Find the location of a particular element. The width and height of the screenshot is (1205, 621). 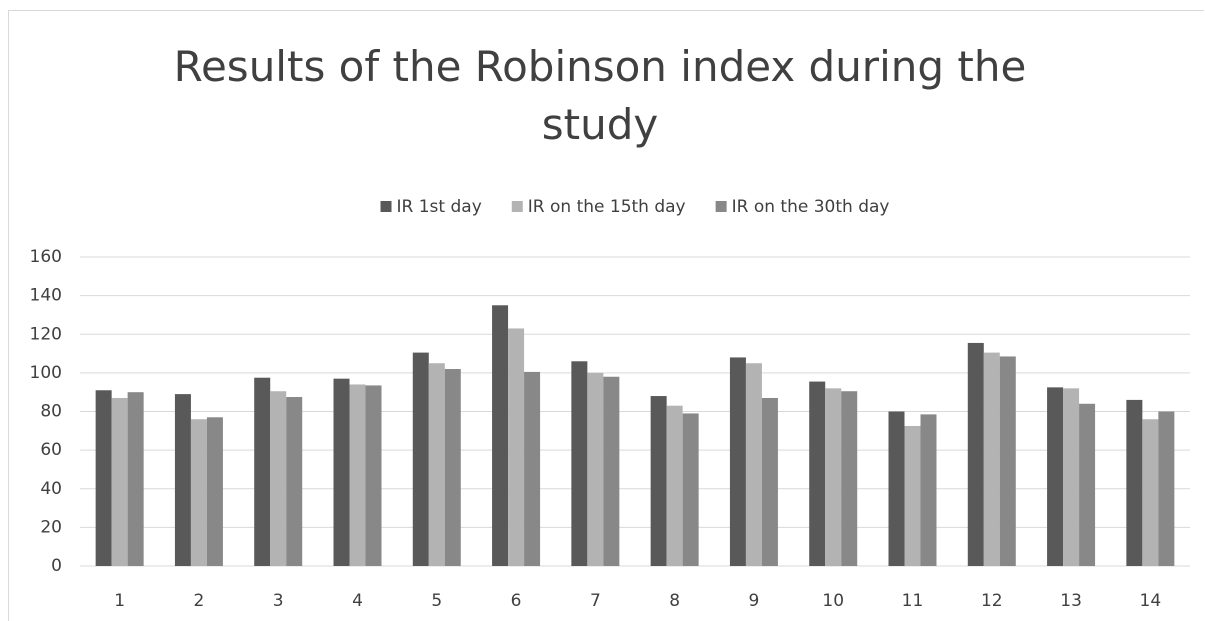

x-tick-label: 5 is located at coordinates (436, 601).